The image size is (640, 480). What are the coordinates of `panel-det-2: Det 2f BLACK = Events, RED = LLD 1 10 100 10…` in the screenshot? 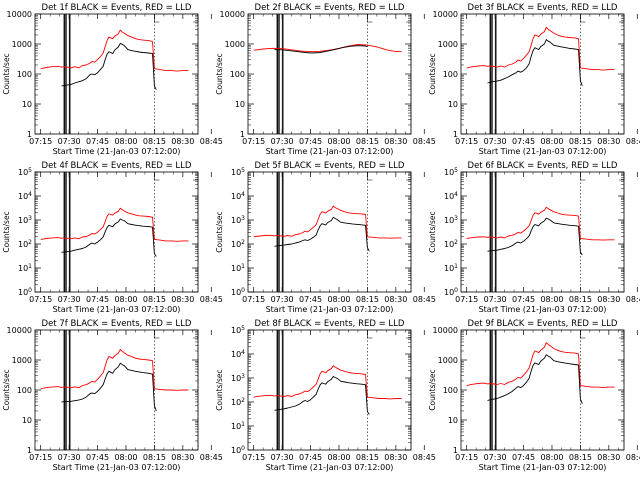 It's located at (325, 79).